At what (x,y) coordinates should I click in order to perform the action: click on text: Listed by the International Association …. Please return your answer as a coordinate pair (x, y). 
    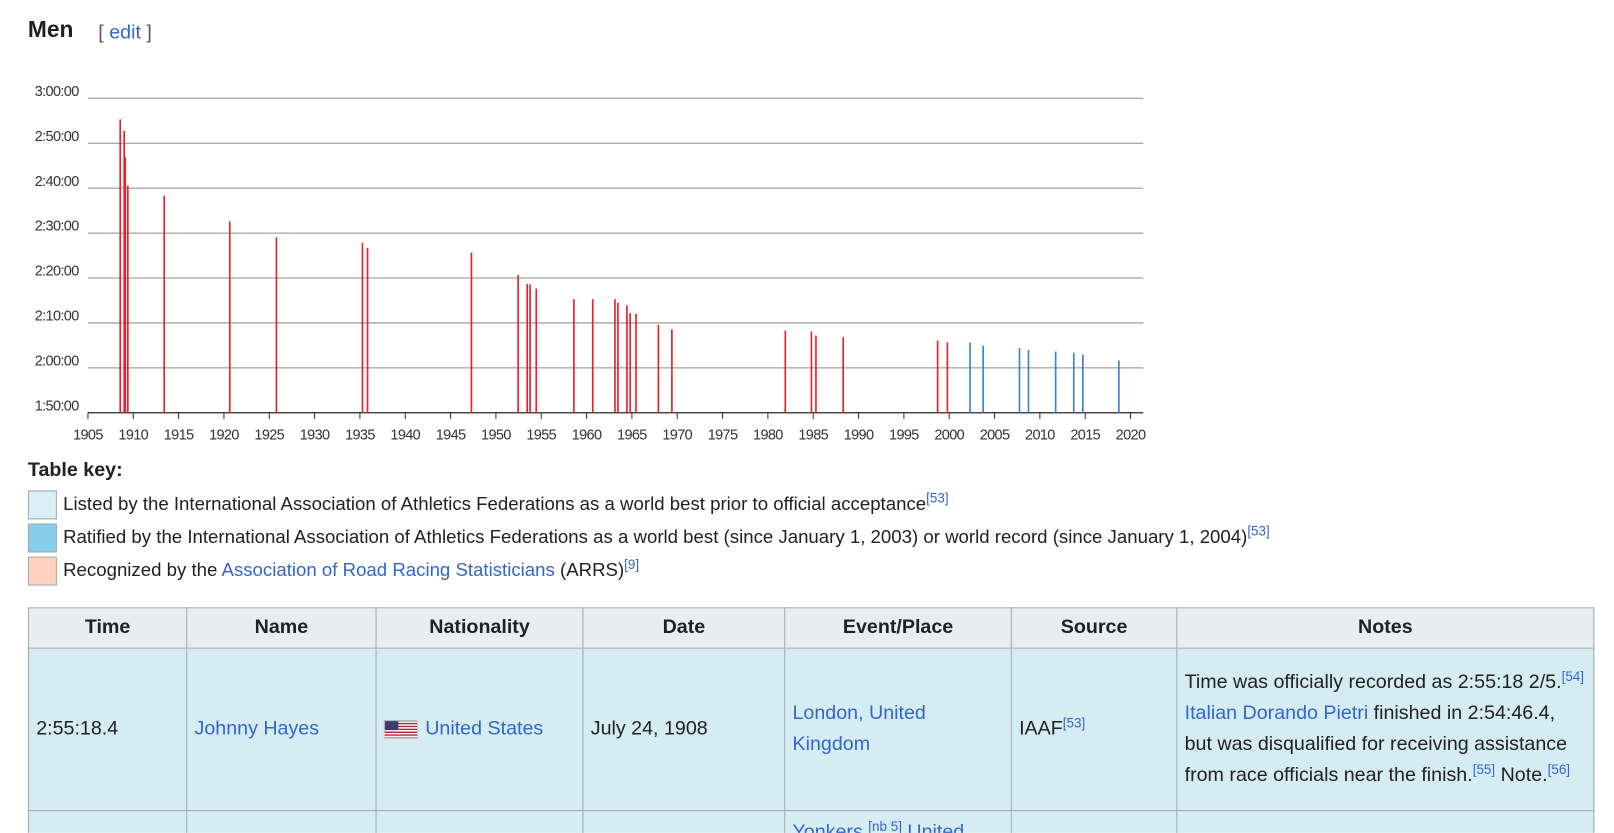
    Looking at the image, I should click on (495, 503).